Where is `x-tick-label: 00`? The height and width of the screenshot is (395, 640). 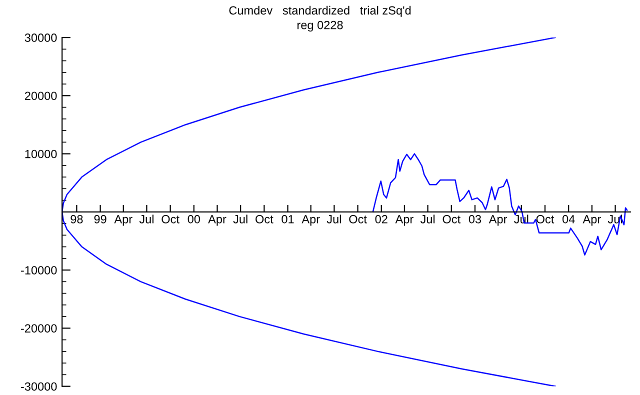
x-tick-label: 00 is located at coordinates (194, 219).